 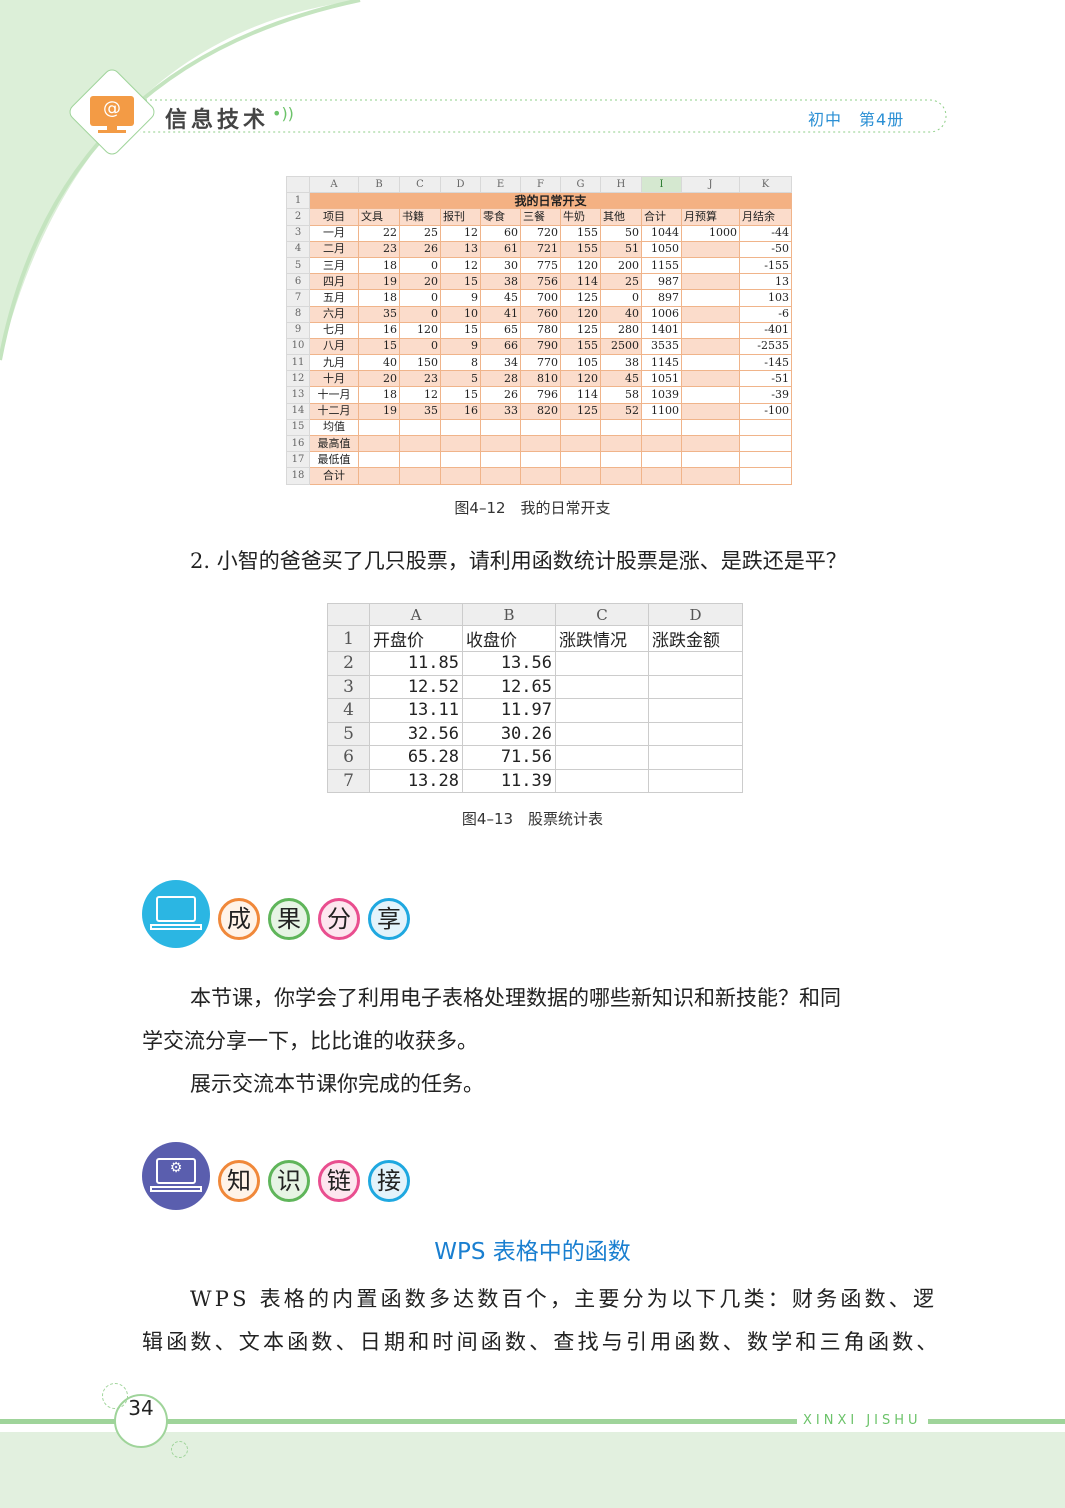 What do you see at coordinates (298, 249) in the screenshot?
I see `row-number: 4` at bounding box center [298, 249].